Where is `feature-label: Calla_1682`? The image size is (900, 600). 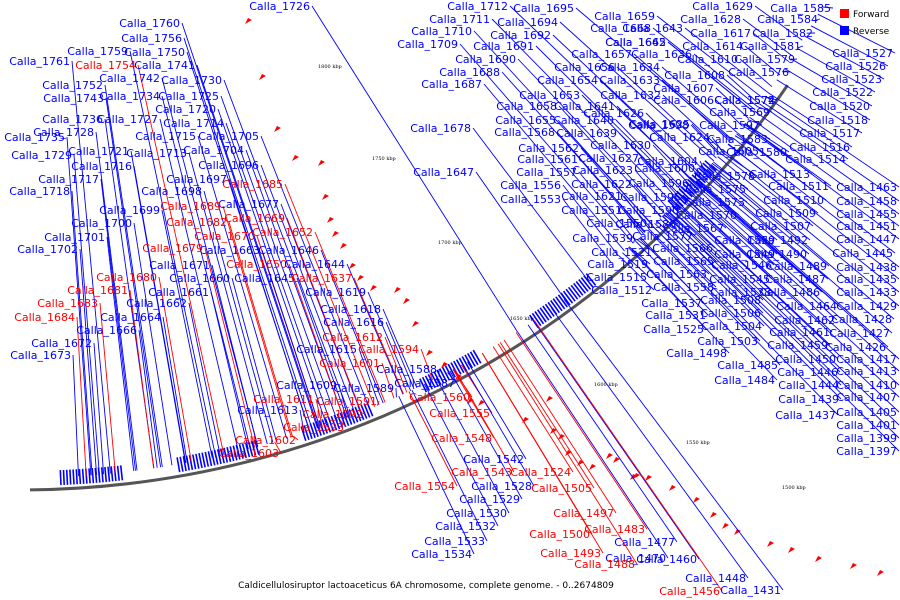 feature-label: Calla_1682 is located at coordinates (196, 222).